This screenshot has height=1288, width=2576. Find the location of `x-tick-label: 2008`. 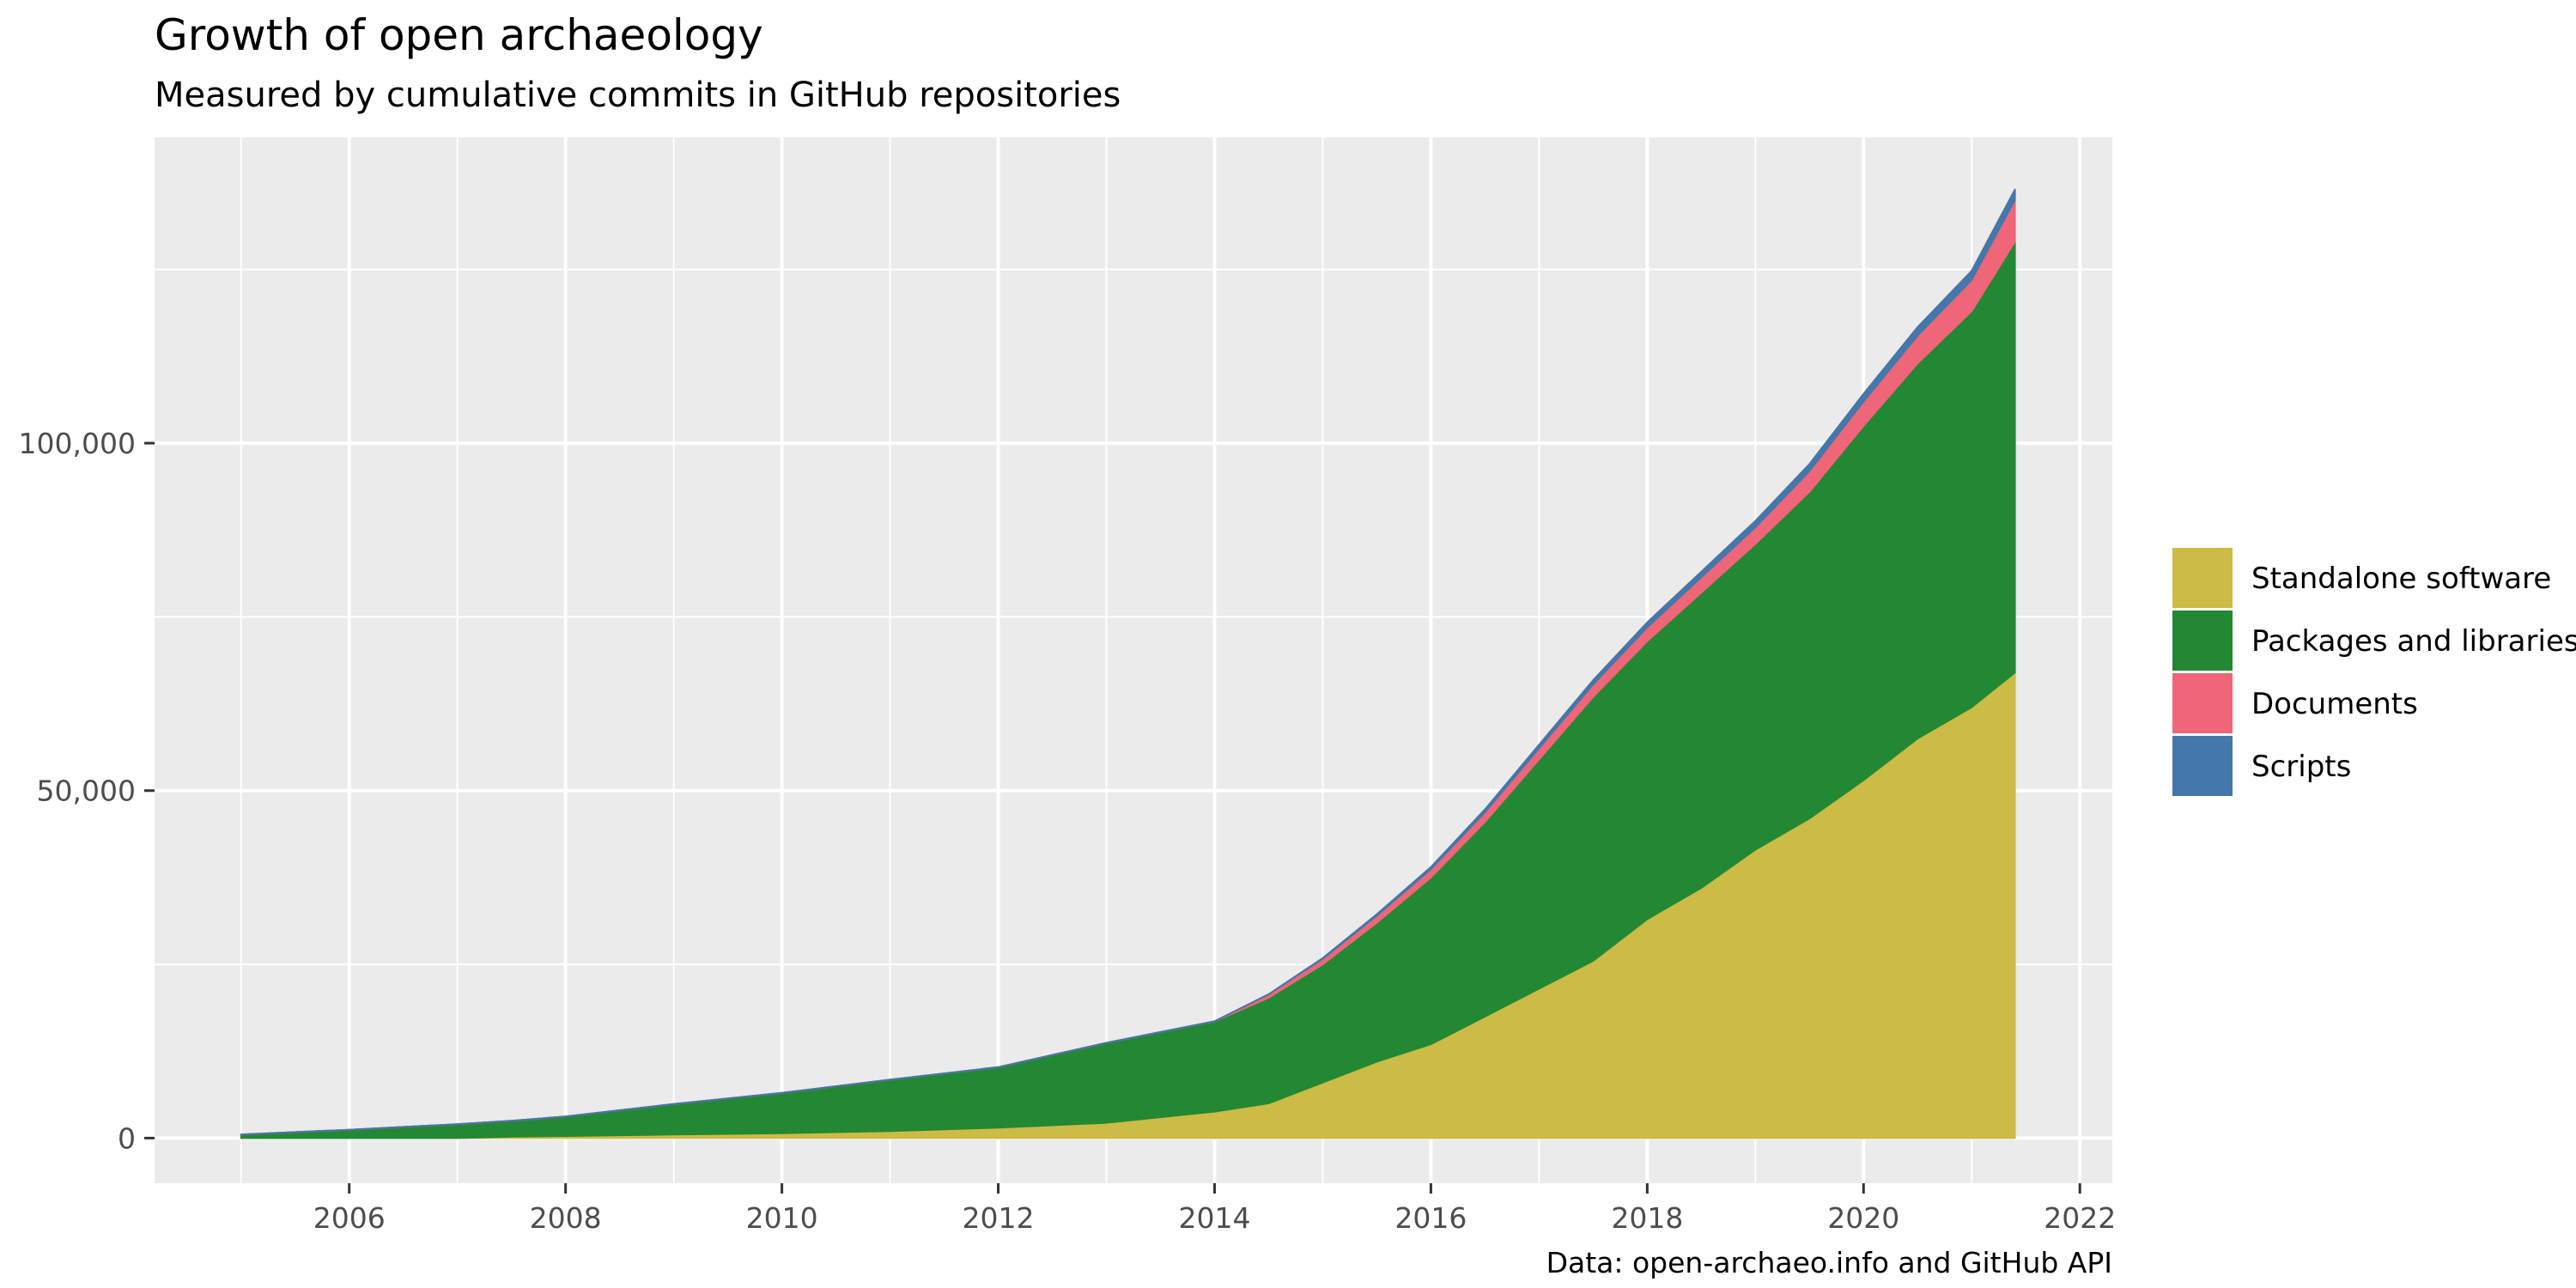

x-tick-label: 2008 is located at coordinates (566, 1218).